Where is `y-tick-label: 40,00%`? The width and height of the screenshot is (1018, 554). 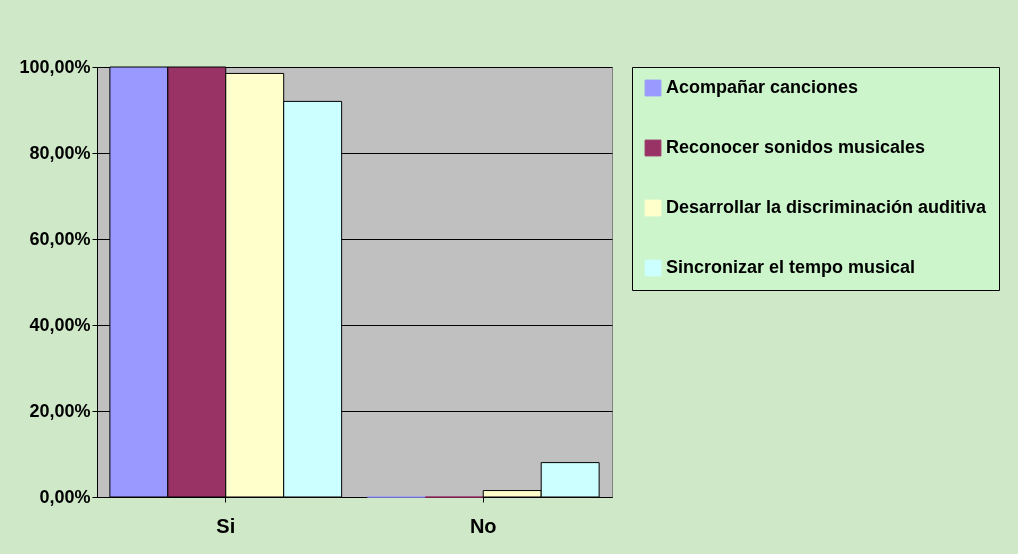
y-tick-label: 40,00% is located at coordinates (60, 324).